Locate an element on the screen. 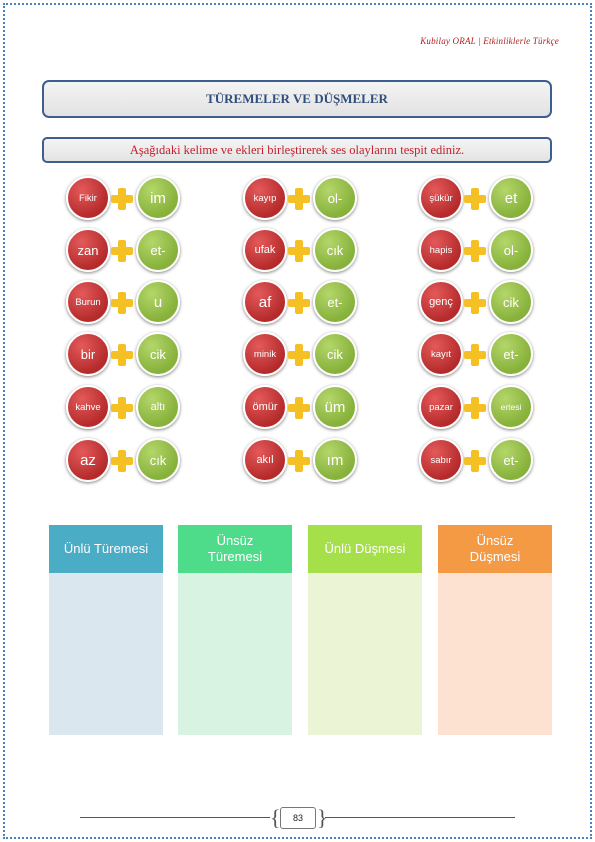  category-header: Ünlü Düşmesi is located at coordinates (365, 549).